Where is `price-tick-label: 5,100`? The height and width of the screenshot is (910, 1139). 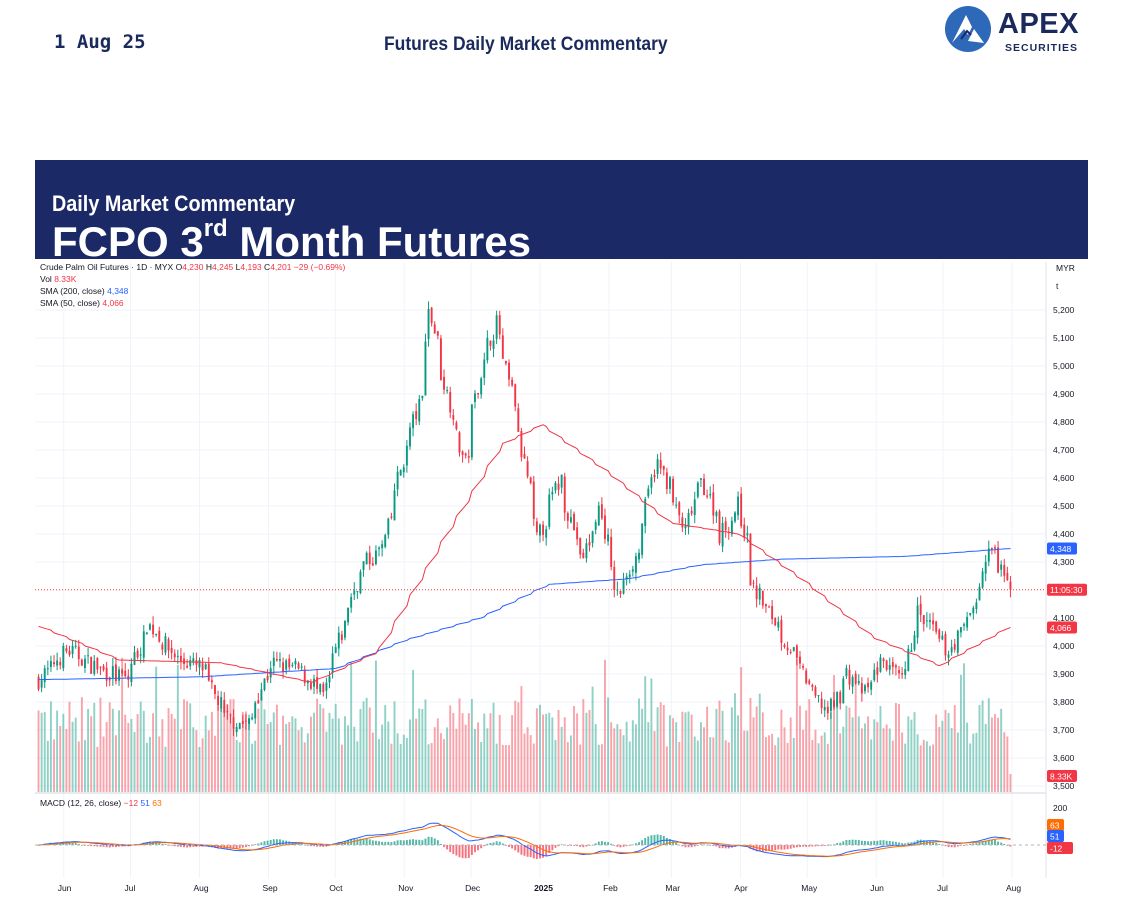 price-tick-label: 5,100 is located at coordinates (1064, 338).